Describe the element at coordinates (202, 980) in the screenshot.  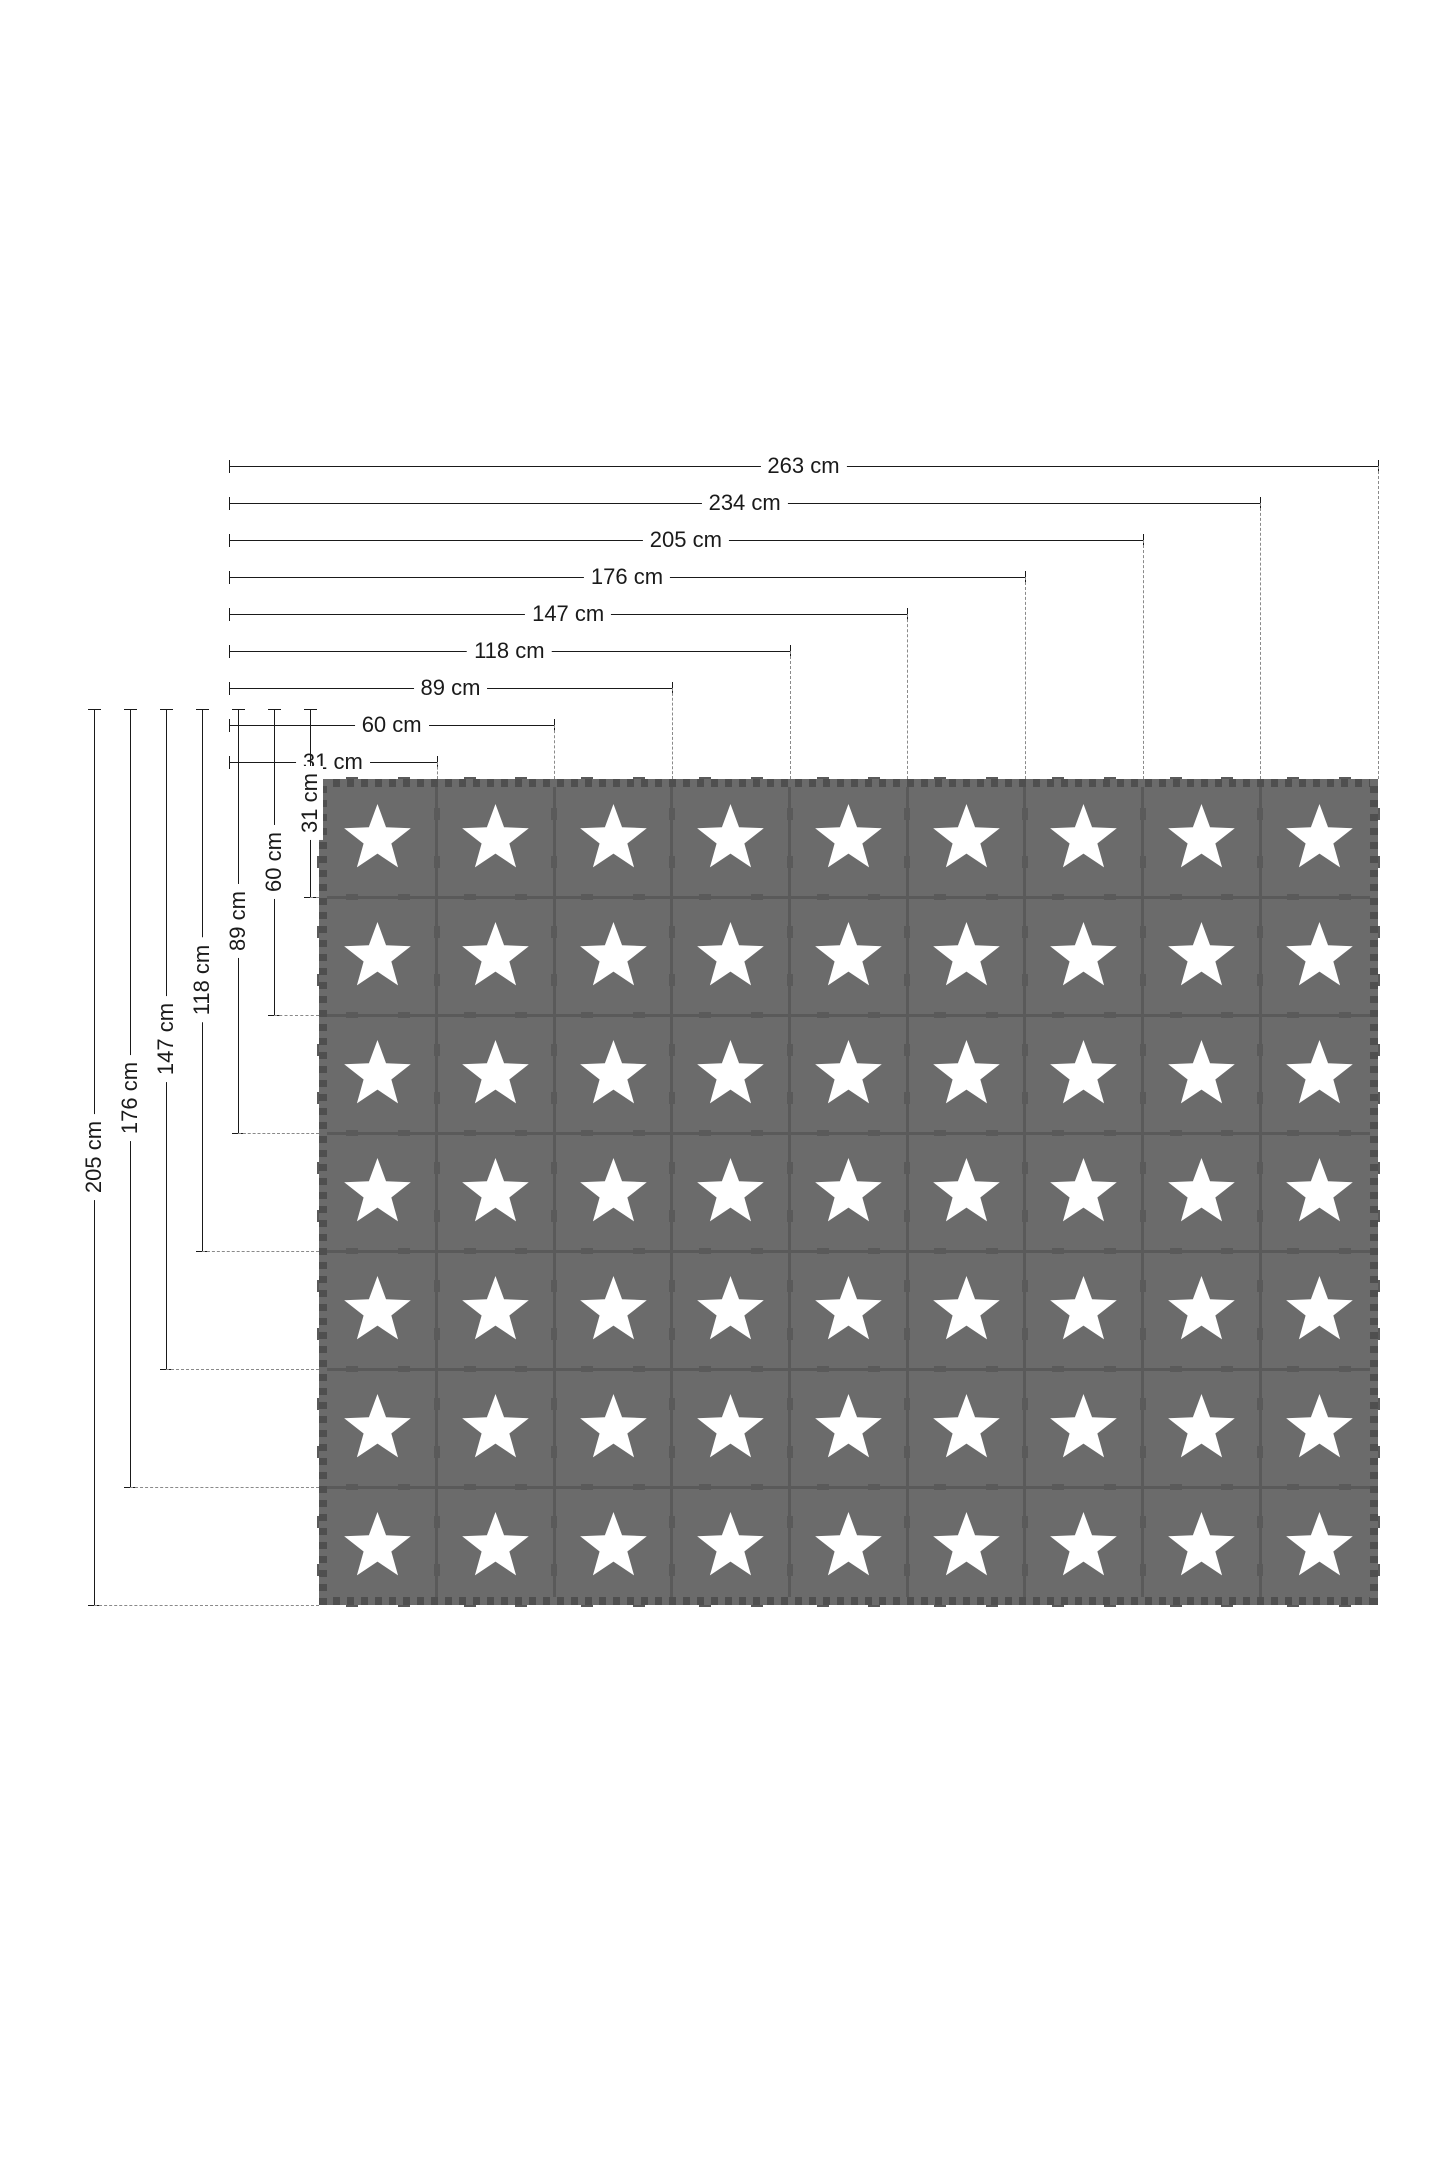
I see `dimension-label-vertical: 118 cm` at that location.